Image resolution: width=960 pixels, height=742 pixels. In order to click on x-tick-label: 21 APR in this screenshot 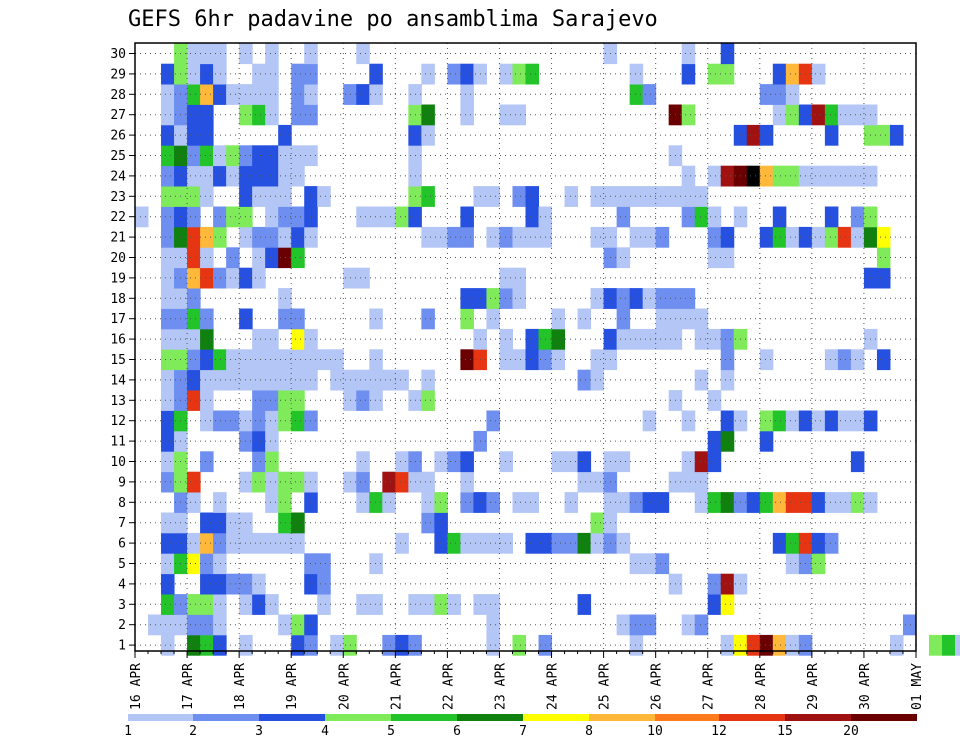, I will do `click(396, 686)`.